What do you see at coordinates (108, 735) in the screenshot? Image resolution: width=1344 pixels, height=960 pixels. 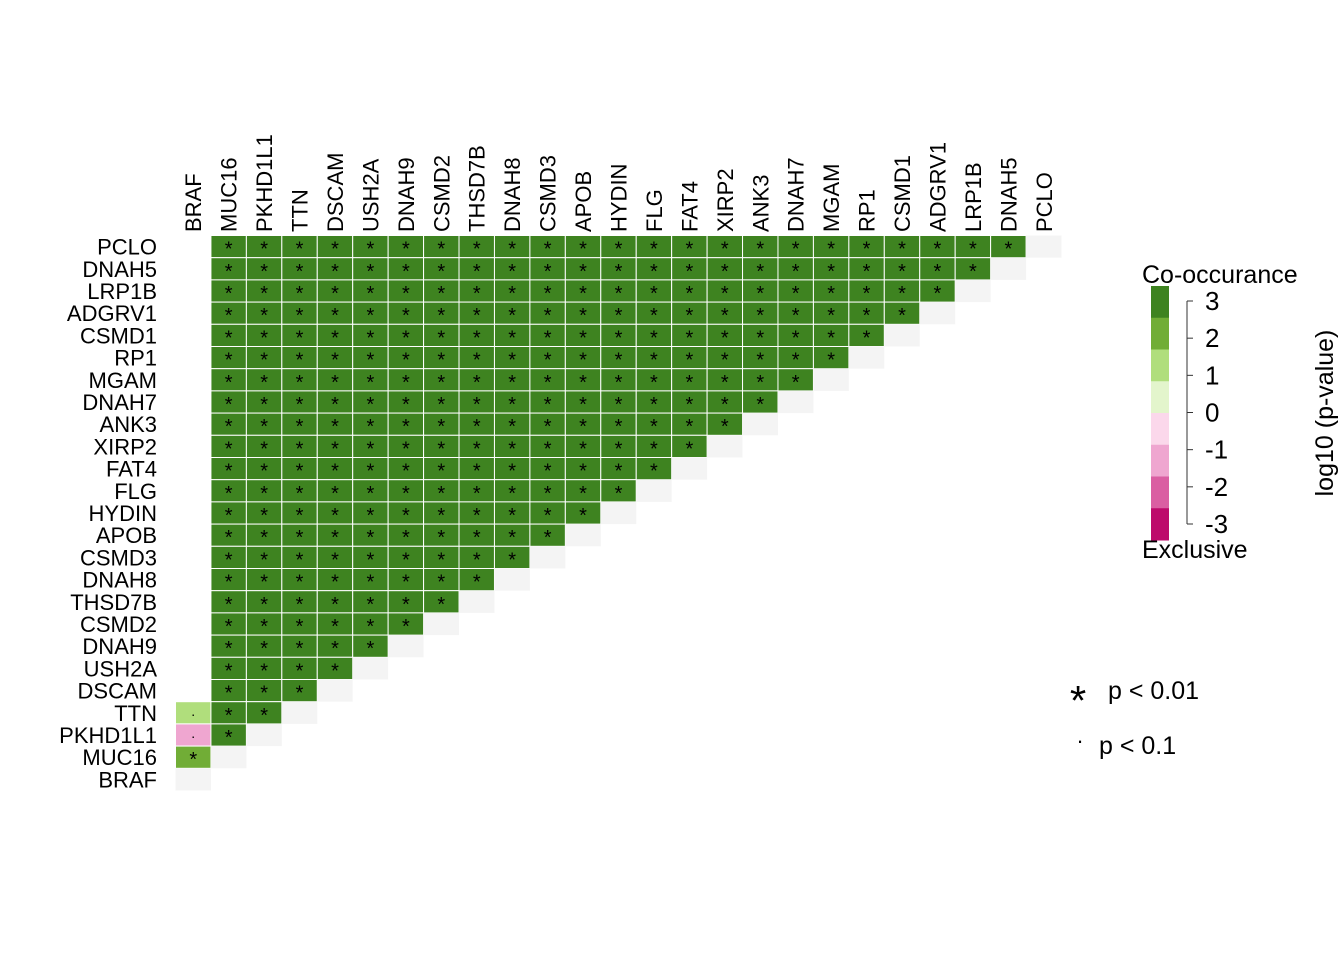 I see `row-label: PKHD1L1` at bounding box center [108, 735].